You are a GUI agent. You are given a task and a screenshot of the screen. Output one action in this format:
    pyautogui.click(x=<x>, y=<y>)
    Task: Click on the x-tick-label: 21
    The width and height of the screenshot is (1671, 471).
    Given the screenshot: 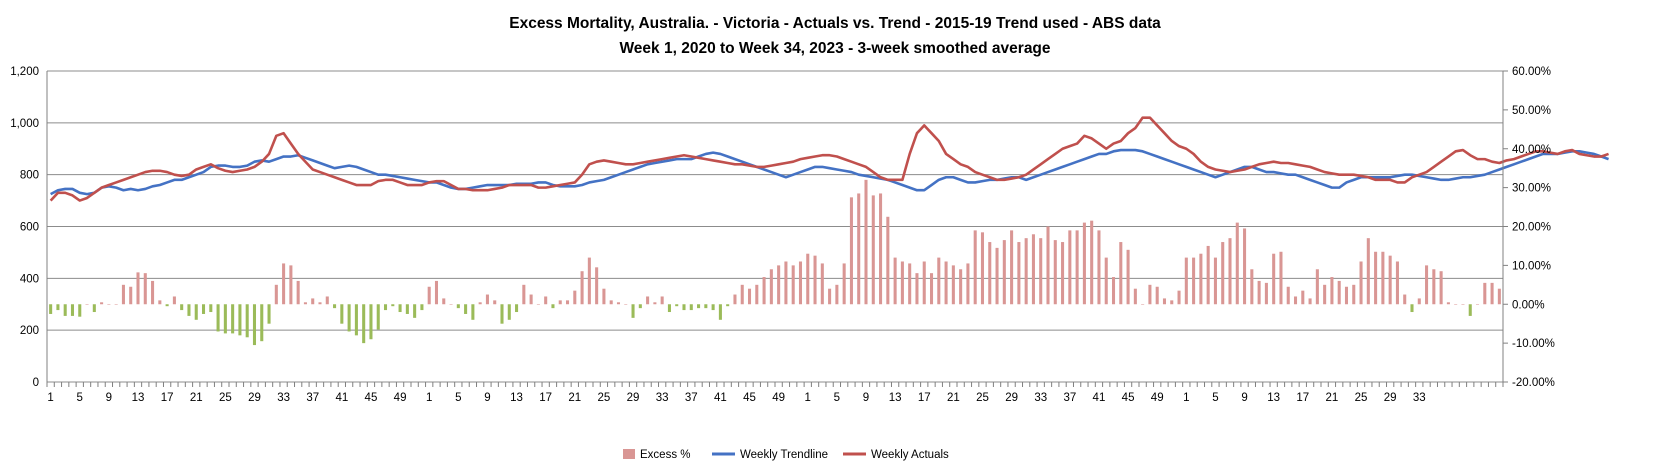 What is the action you would take?
    pyautogui.click(x=953, y=398)
    